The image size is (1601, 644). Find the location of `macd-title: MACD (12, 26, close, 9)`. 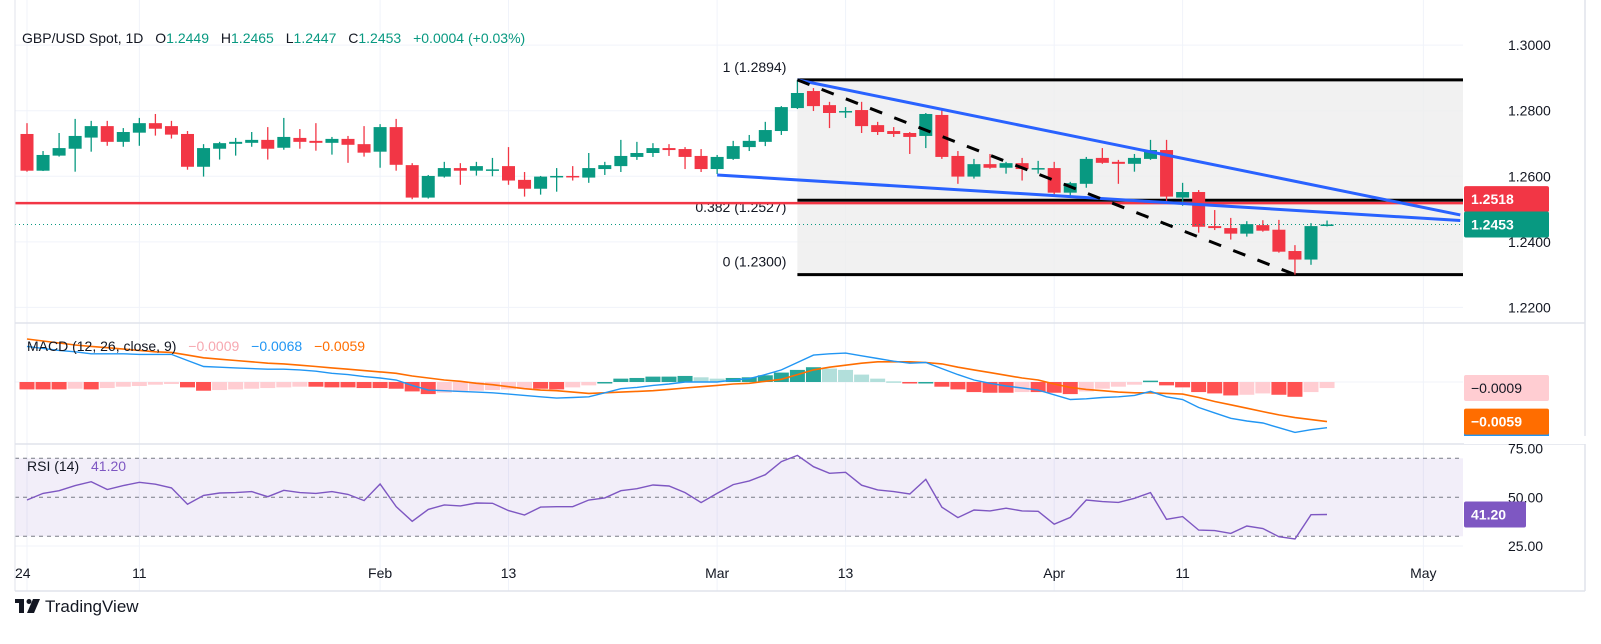

macd-title: MACD (12, 26, close, 9) is located at coordinates (101, 346).